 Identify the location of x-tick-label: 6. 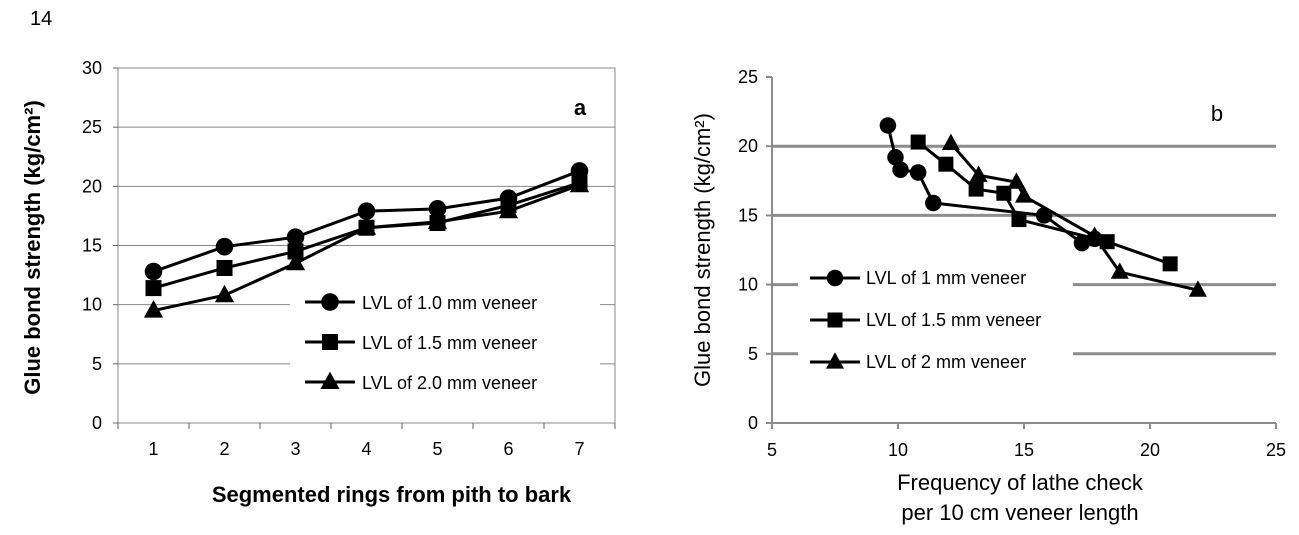
(508, 449).